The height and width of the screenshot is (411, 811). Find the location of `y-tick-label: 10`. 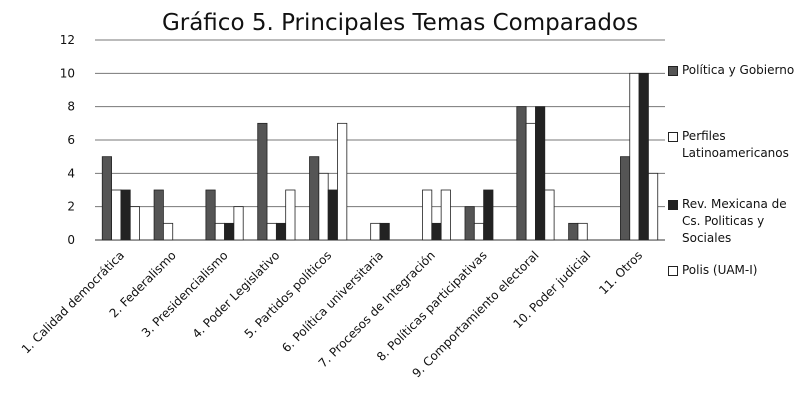

y-tick-label: 10 is located at coordinates (67, 73).